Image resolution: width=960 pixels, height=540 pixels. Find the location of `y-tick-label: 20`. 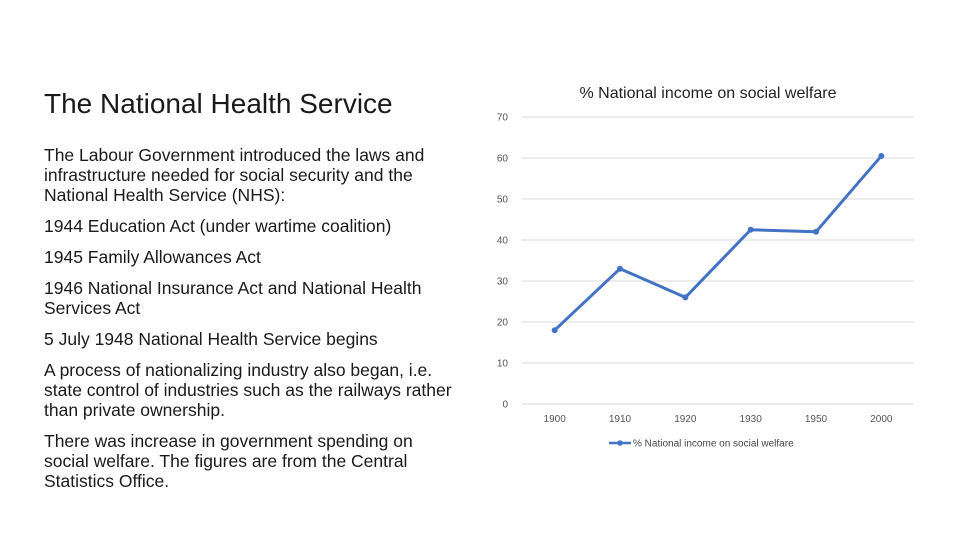

y-tick-label: 20 is located at coordinates (503, 323).